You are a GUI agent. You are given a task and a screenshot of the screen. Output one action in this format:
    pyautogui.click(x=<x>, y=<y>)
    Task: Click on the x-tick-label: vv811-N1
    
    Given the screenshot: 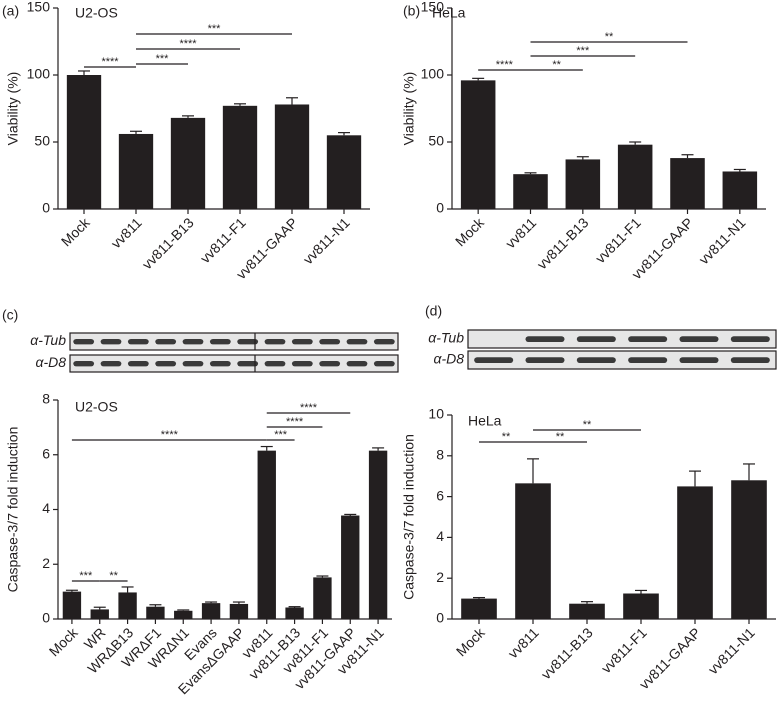 What is the action you would take?
    pyautogui.click(x=722, y=240)
    